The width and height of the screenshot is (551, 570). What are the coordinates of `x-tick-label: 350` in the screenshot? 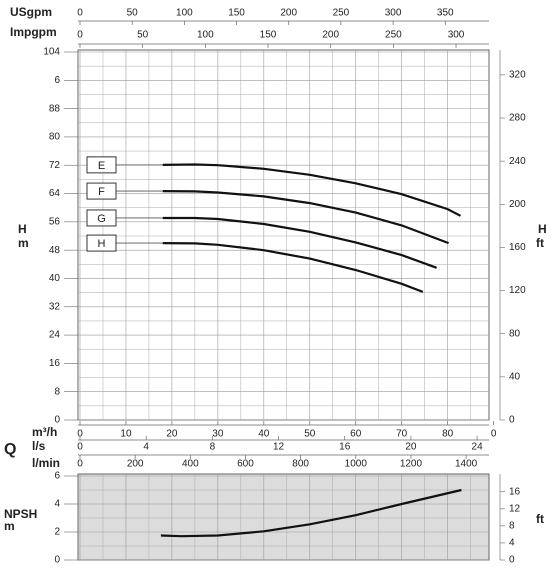 It's located at (445, 13).